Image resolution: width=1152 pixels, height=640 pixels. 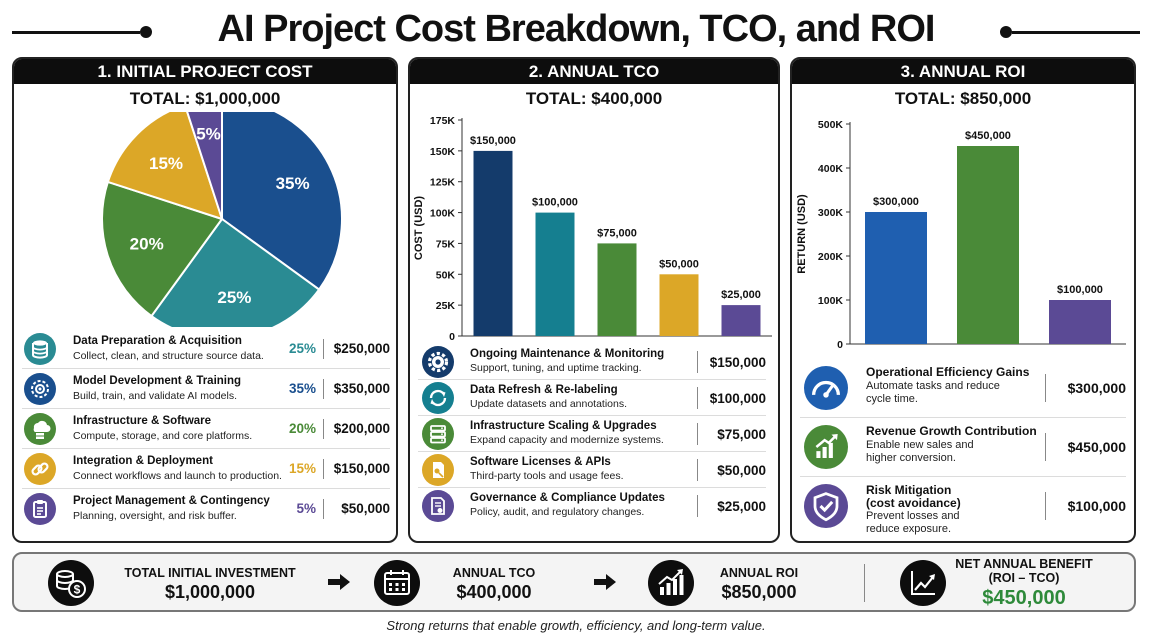 What do you see at coordinates (494, 592) in the screenshot?
I see `summary-tco-value: $400,000` at bounding box center [494, 592].